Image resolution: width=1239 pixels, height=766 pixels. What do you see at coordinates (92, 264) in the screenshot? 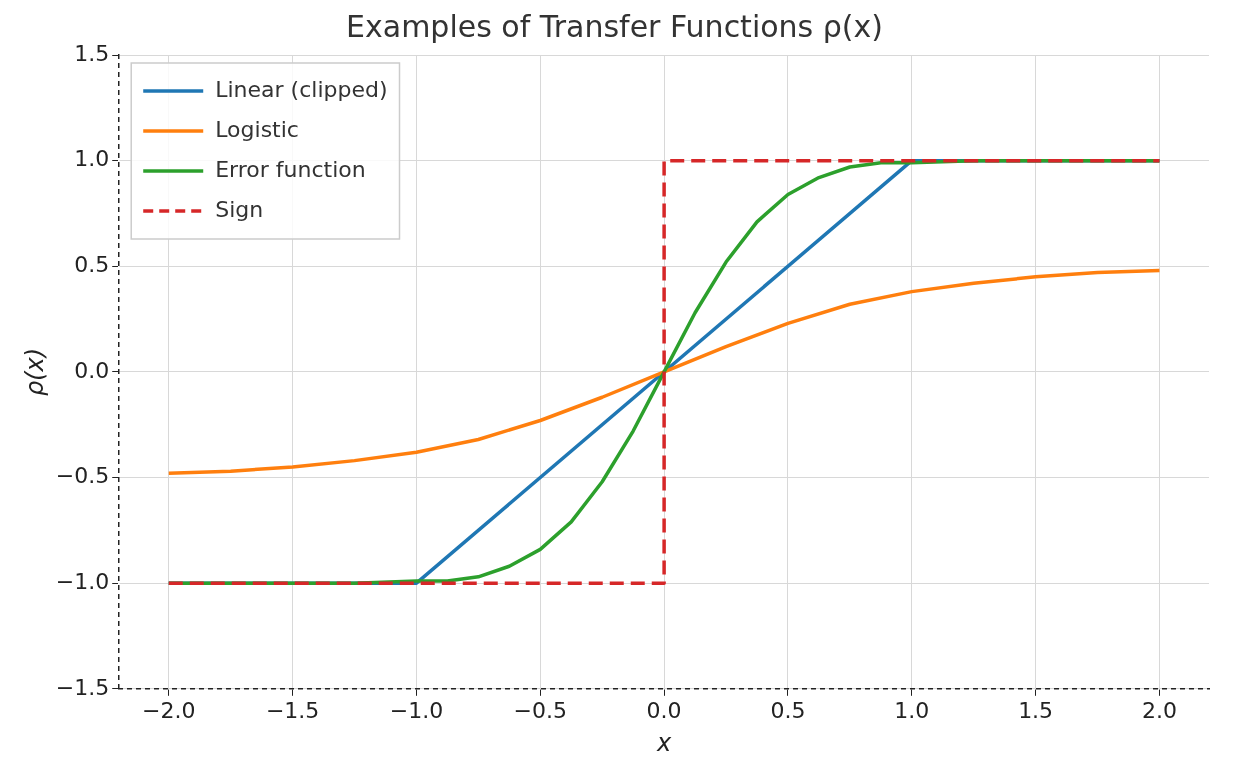
I see `y-tick-label: 0.5` at bounding box center [92, 264].